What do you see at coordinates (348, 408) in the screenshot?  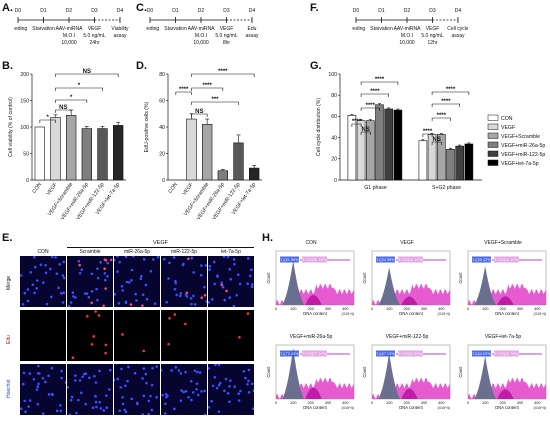 I see `flow-xunit: (X10^4)` at bounding box center [348, 408].